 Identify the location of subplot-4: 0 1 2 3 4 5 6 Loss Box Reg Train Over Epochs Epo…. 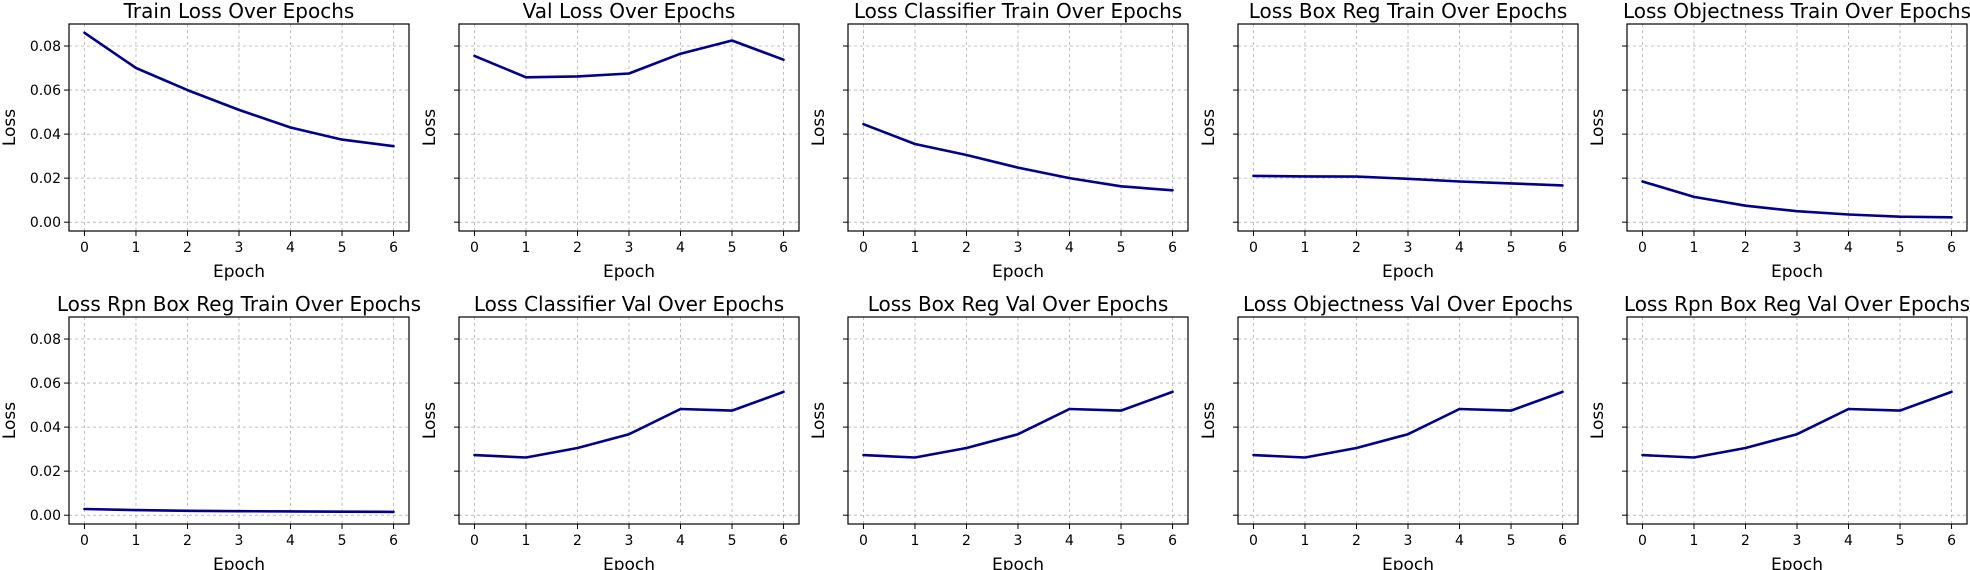
(1389, 141).